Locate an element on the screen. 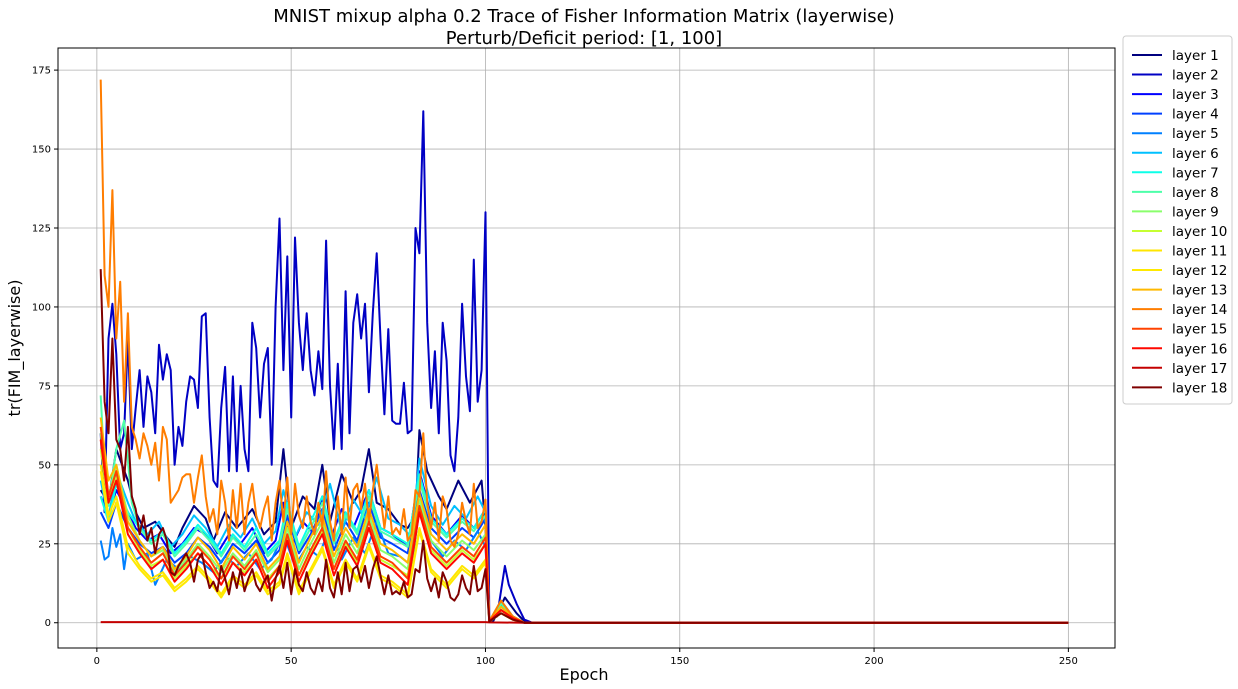  y-tick-label: 0 is located at coordinates (48, 623).